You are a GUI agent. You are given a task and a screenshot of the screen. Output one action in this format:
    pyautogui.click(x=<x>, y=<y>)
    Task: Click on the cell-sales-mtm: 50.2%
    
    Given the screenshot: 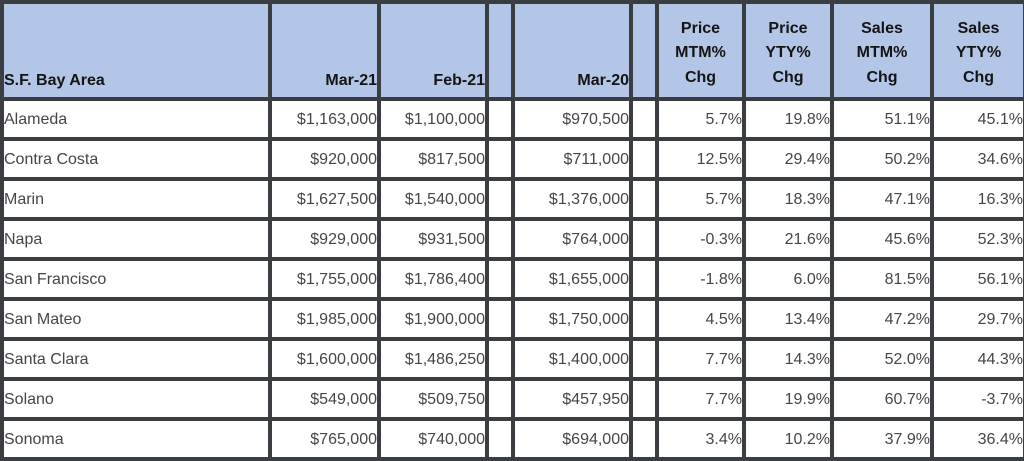 What is the action you would take?
    pyautogui.click(x=882, y=159)
    